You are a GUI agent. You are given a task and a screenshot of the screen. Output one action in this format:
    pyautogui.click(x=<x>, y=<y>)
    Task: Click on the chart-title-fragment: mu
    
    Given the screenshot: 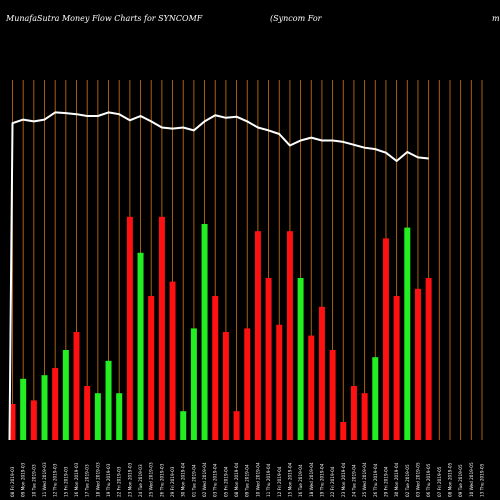 What is the action you would take?
    pyautogui.click(x=496, y=18)
    